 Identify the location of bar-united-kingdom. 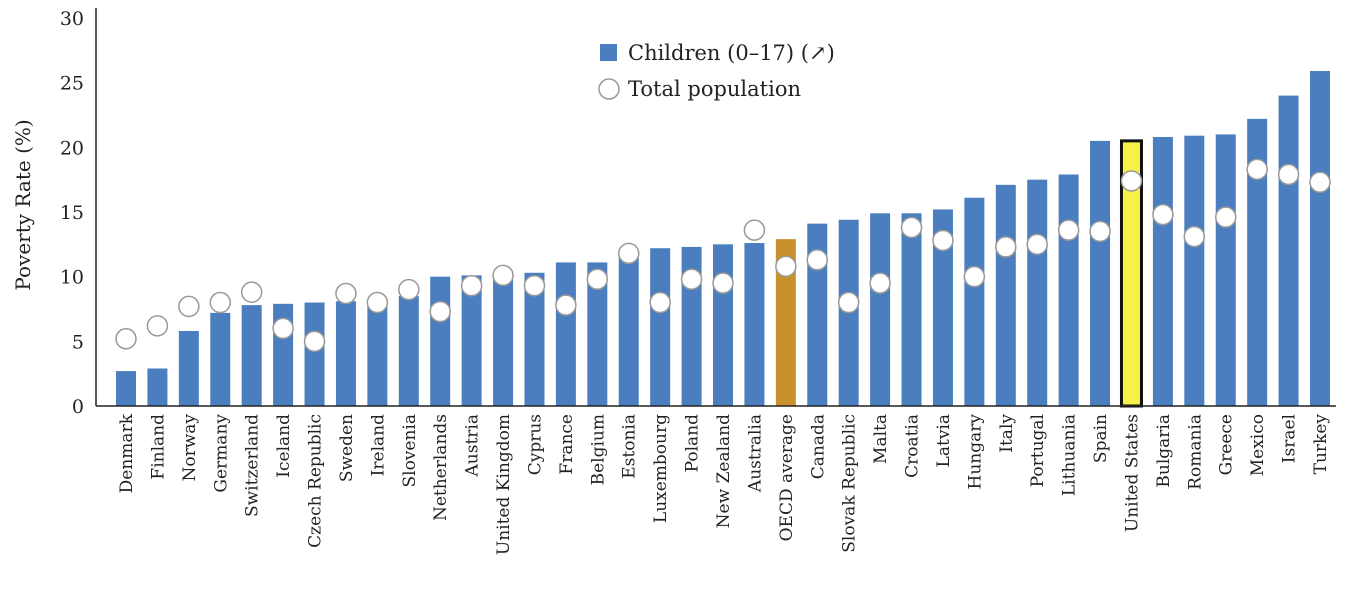
(503, 340).